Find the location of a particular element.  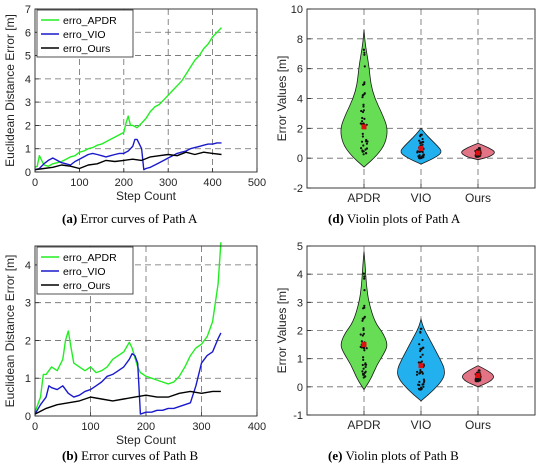

caption-d: (d) Violin plots of Path A is located at coordinates (394, 218).